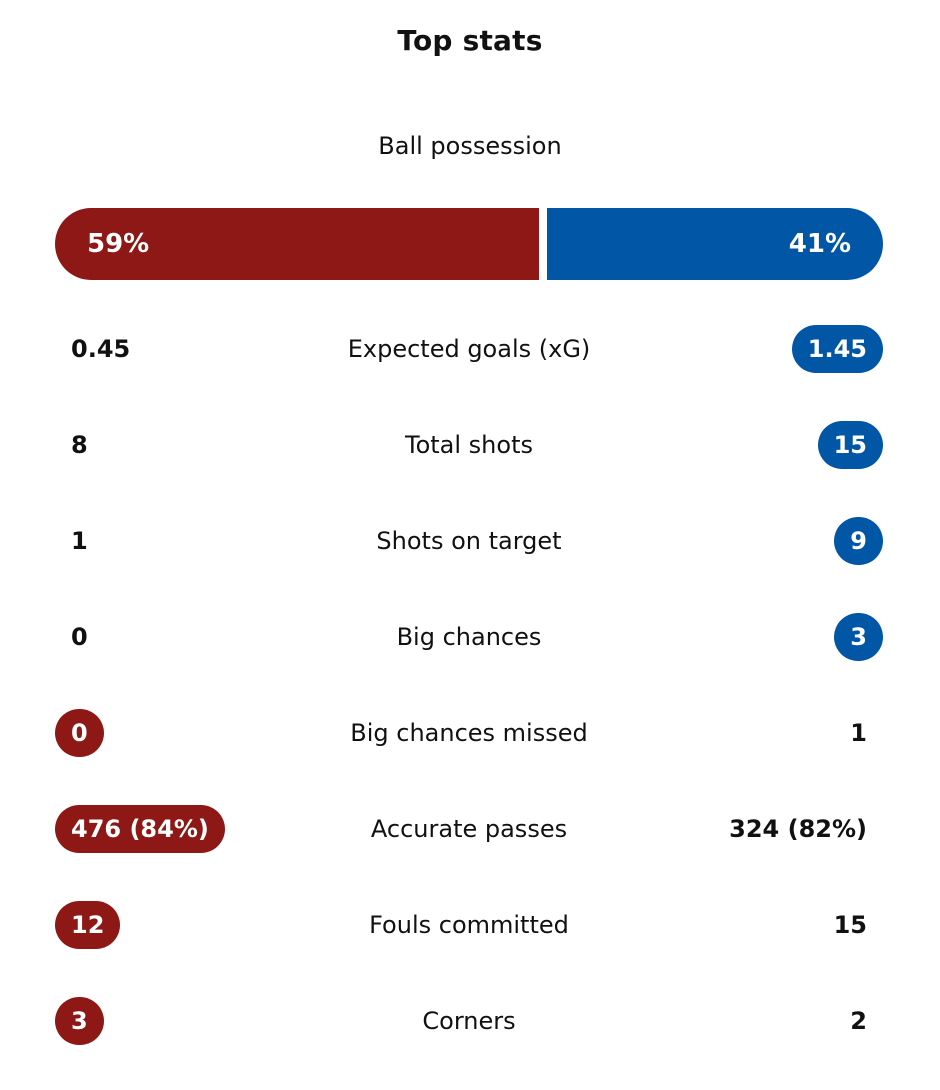 This screenshot has width=940, height=1090. What do you see at coordinates (79, 1021) in the screenshot?
I see `stat-home-value: 3` at bounding box center [79, 1021].